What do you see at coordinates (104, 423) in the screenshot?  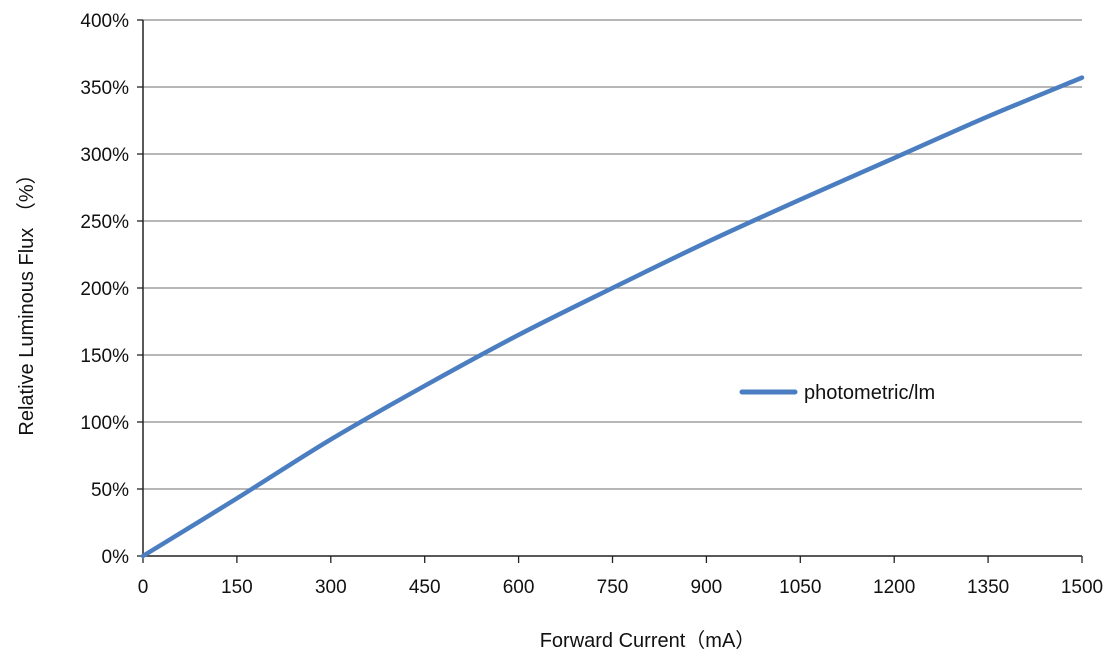 I see `y-tick-label-100: 100%` at bounding box center [104, 423].